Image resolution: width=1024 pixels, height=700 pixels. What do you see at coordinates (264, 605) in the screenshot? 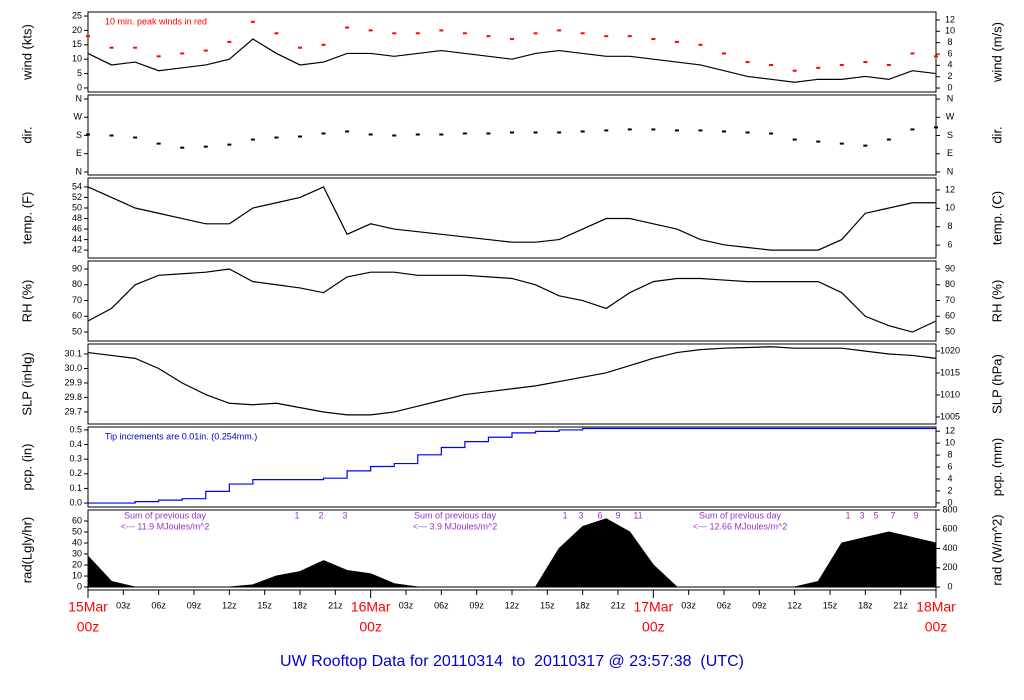
I see `x-tick-label: 15z` at bounding box center [264, 605].